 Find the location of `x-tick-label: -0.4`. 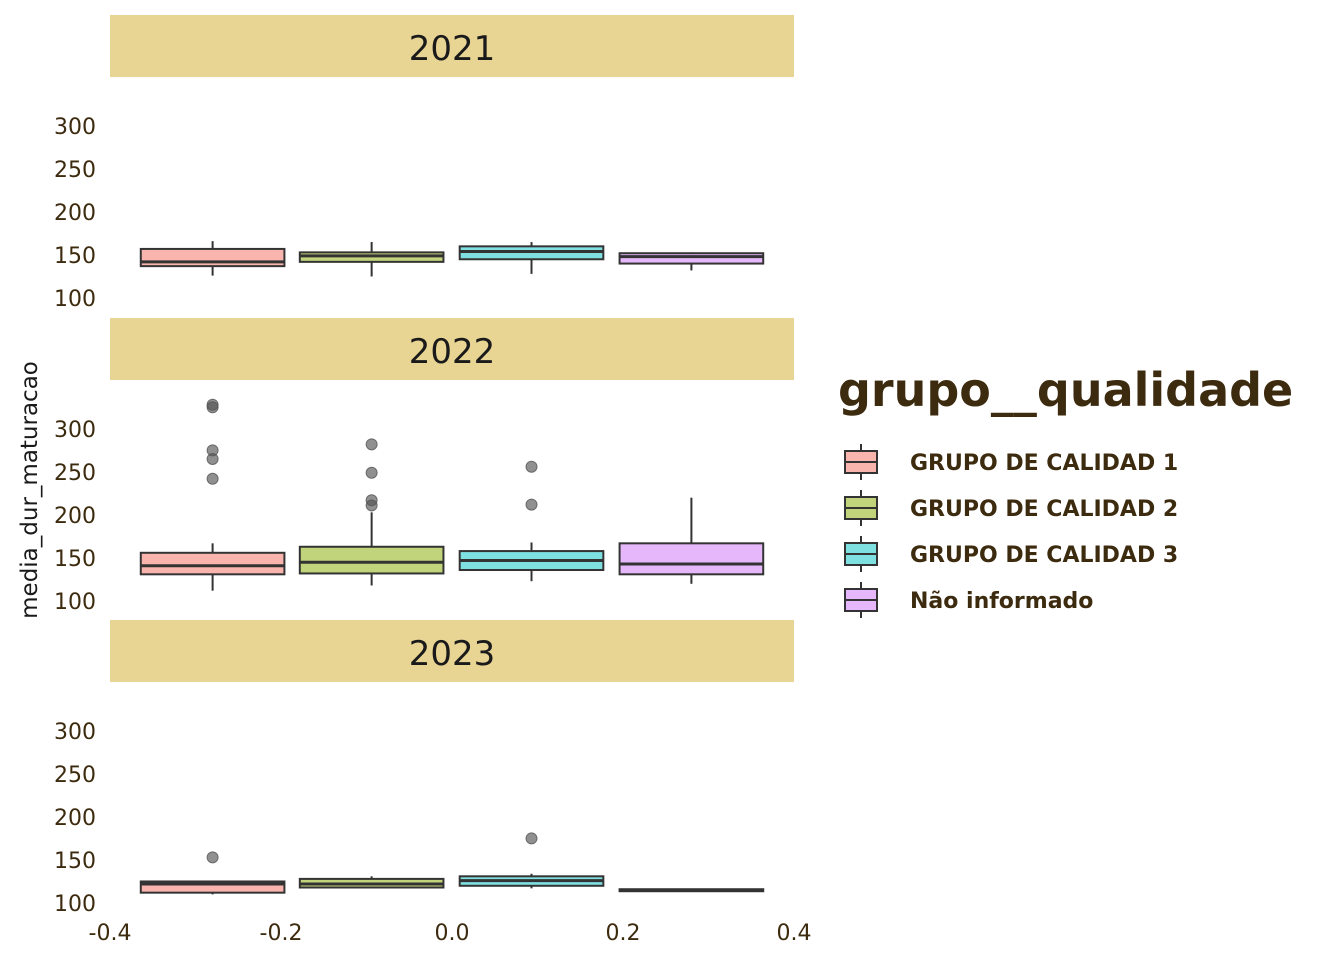

x-tick-label: -0.4 is located at coordinates (110, 933).